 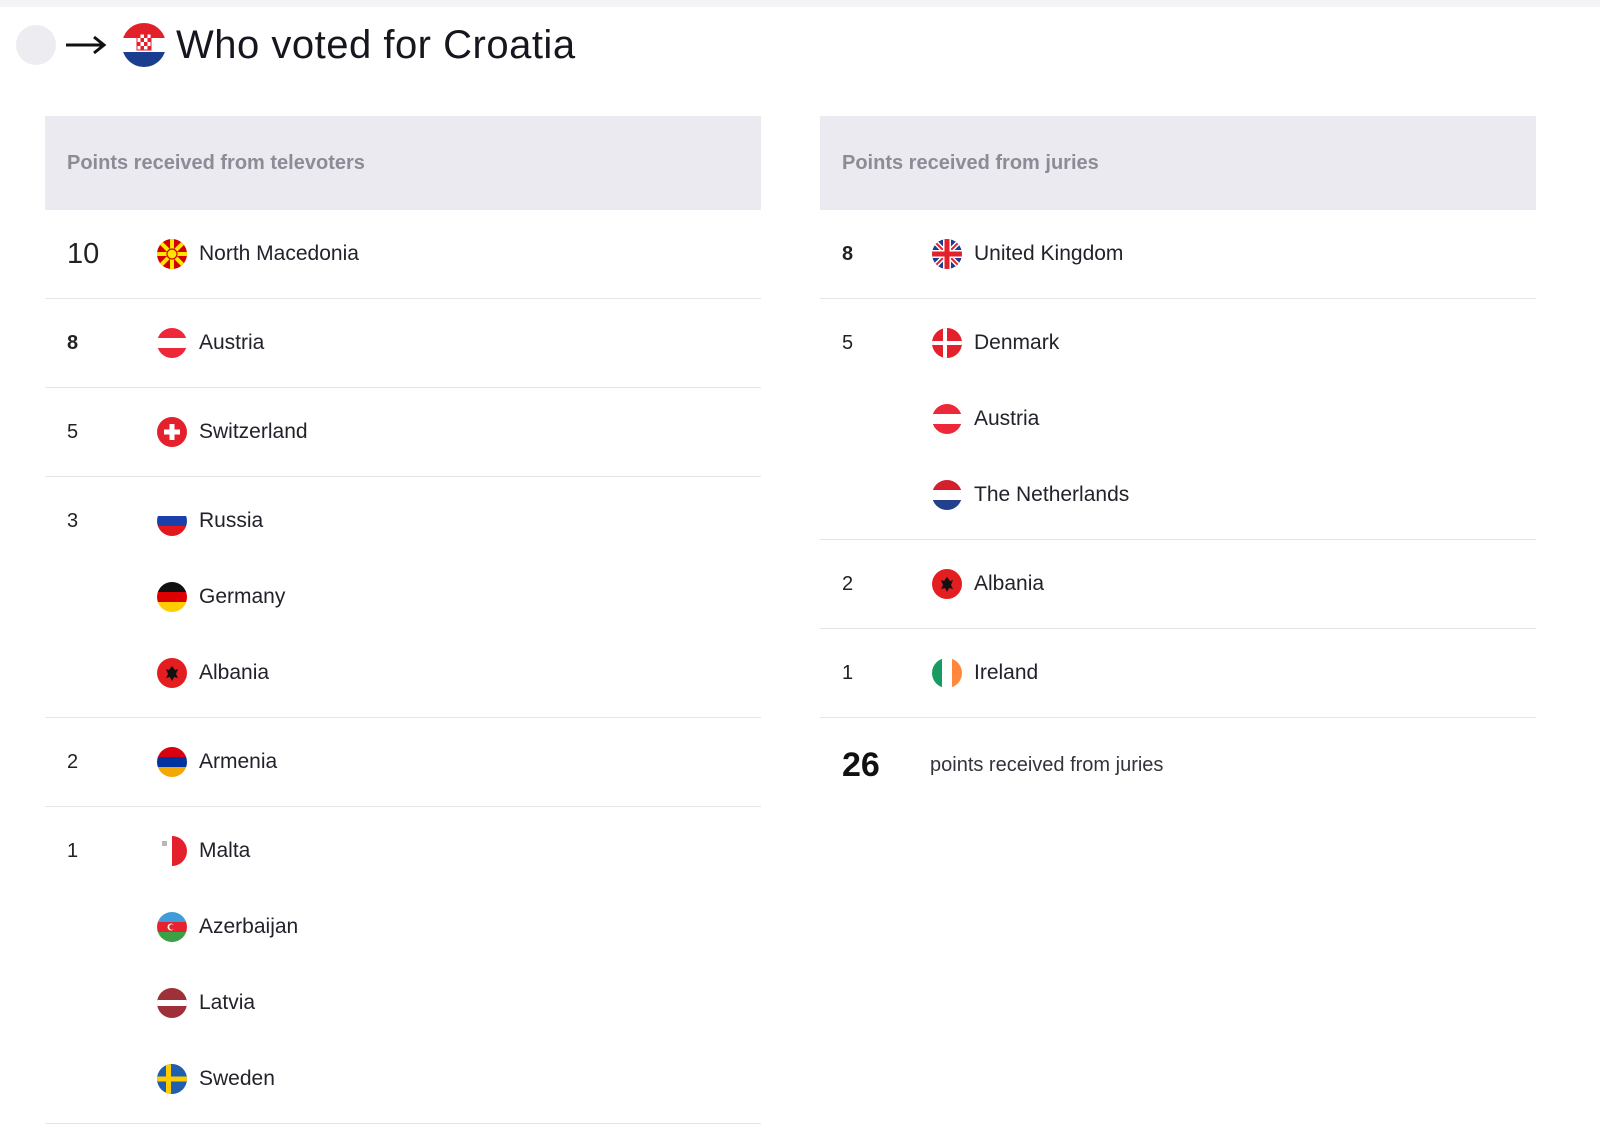 I want to click on country-name: Switzerland, so click(x=253, y=431).